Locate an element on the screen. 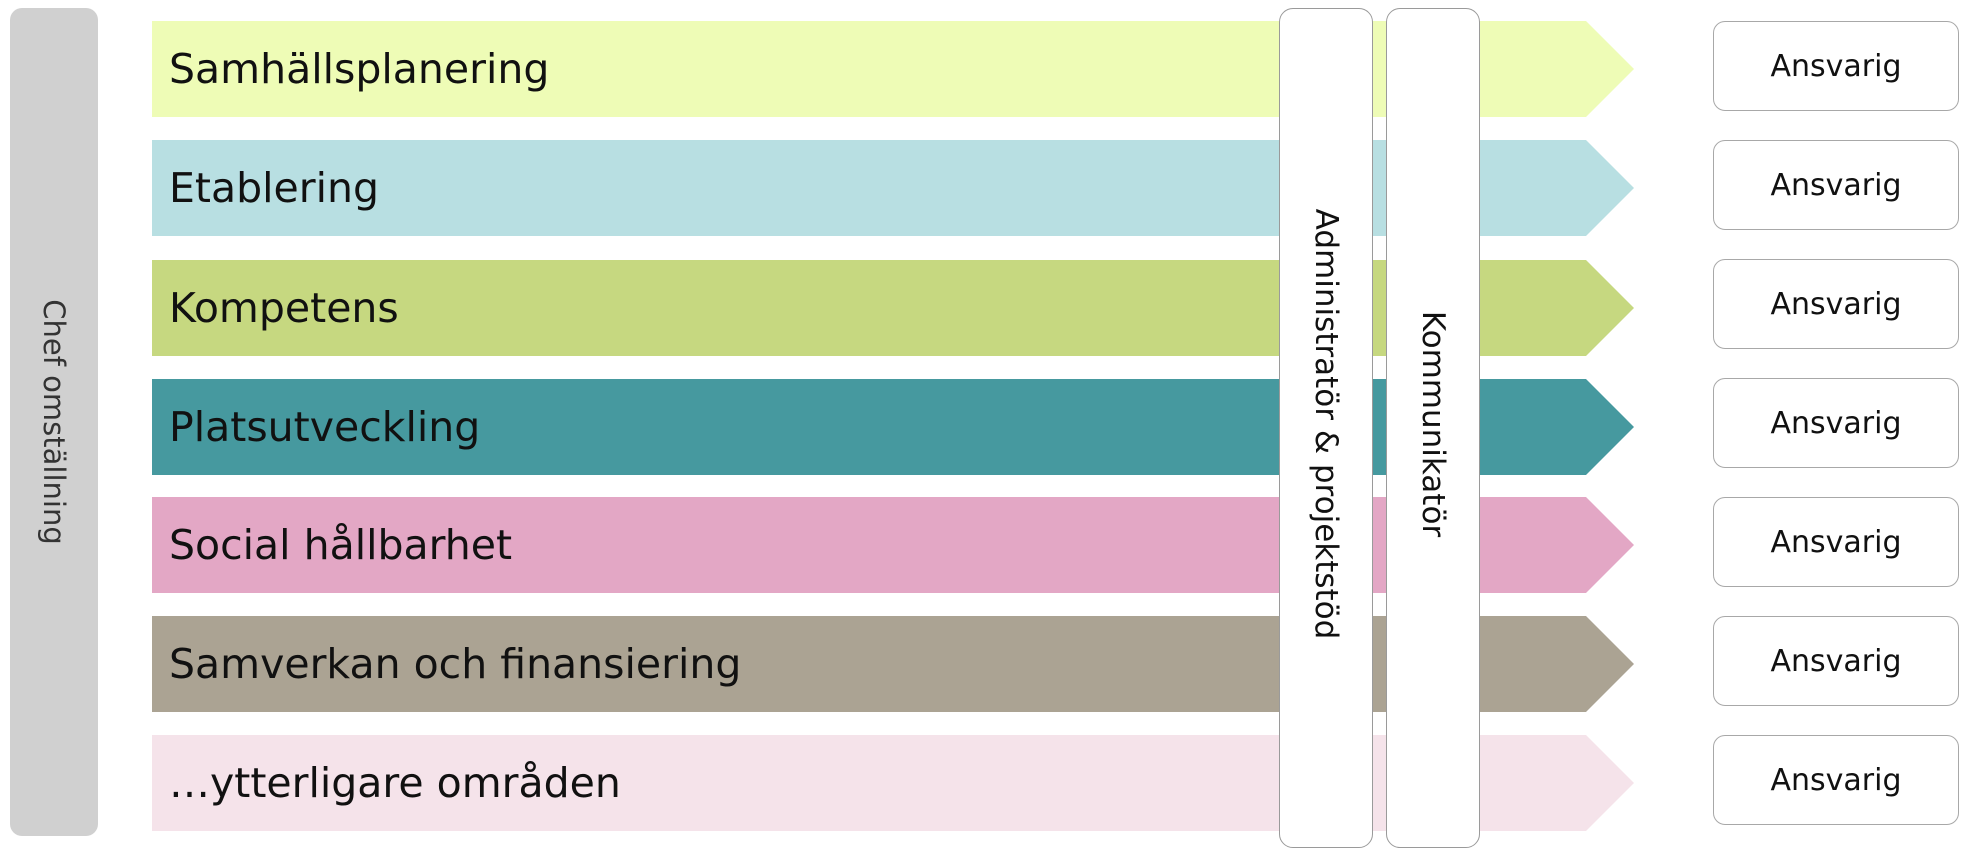  area-label: …ytterligare områden is located at coordinates (395, 783).